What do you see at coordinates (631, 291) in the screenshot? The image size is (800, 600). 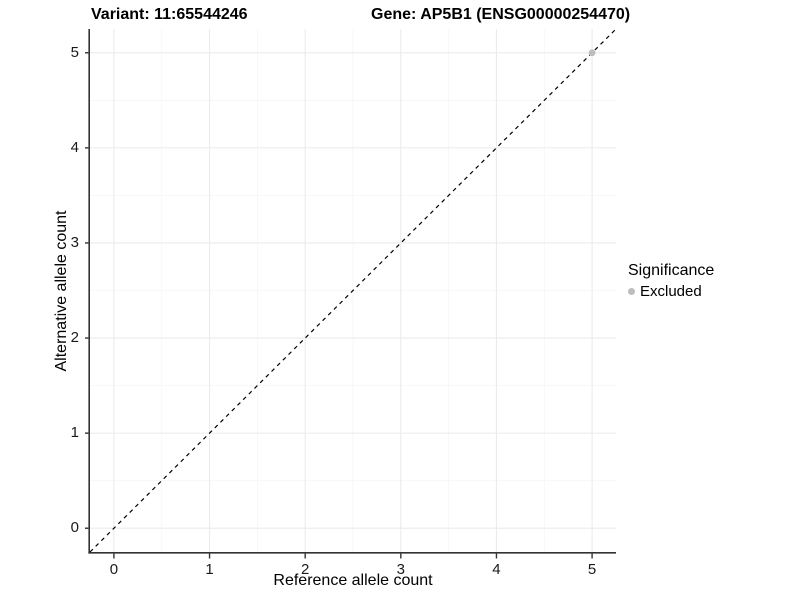 I see `excluded-point-icon` at bounding box center [631, 291].